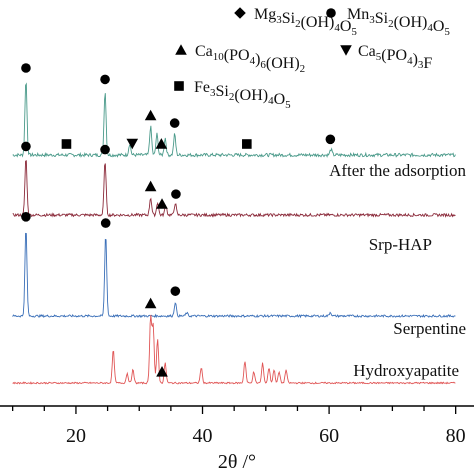 Image resolution: width=474 pixels, height=474 pixels. I want to click on x-tick-label-80: 80, so click(456, 436).